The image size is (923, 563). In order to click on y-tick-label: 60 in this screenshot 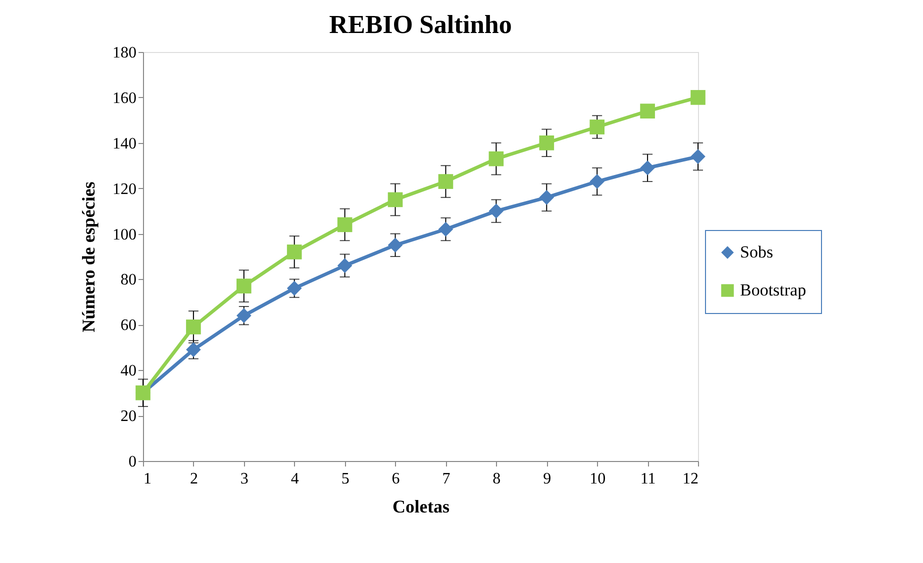, I will do `click(128, 325)`.